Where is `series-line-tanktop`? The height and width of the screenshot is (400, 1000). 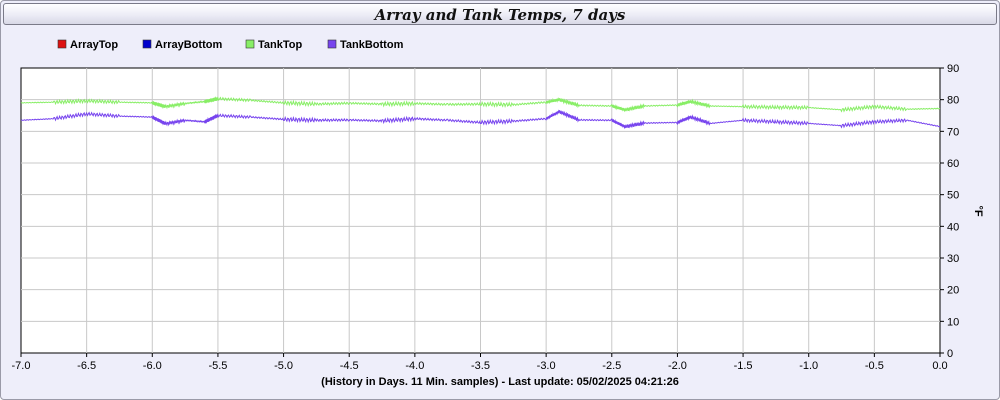 series-line-tanktop is located at coordinates (480, 104).